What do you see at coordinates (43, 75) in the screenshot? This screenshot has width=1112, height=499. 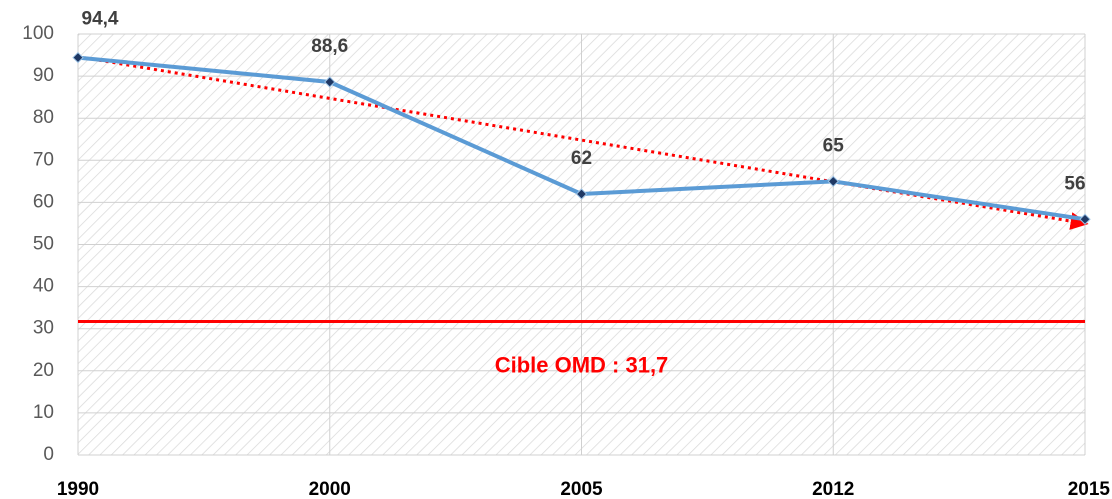 I see `y-tick-label: 90` at bounding box center [43, 75].